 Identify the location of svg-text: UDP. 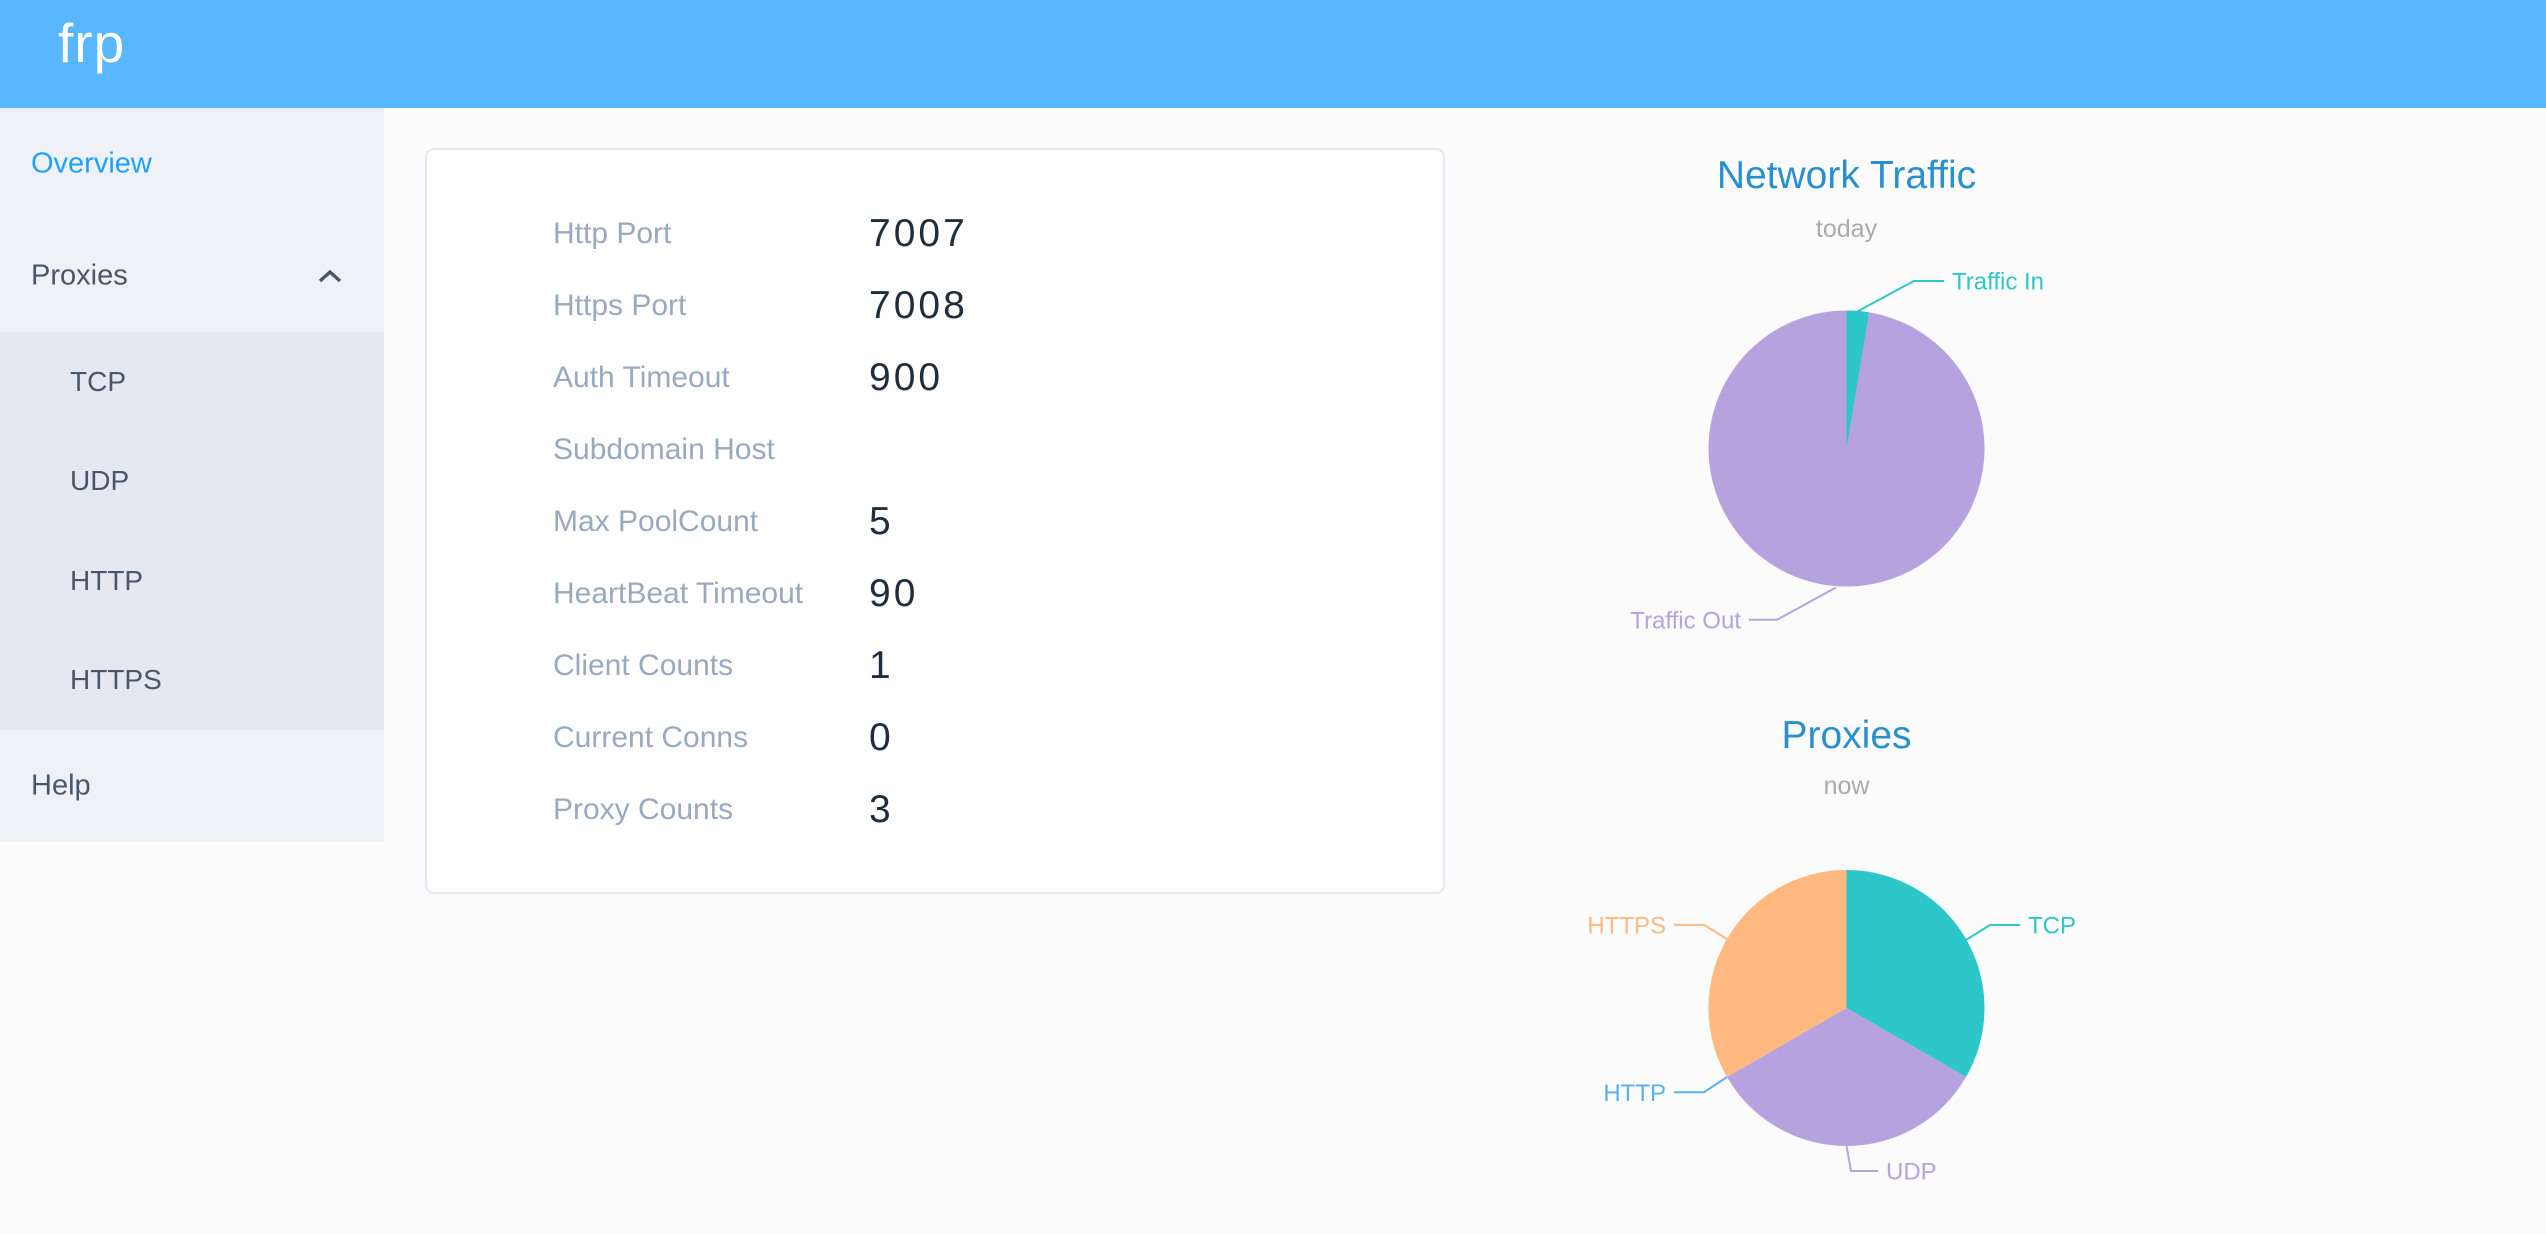
(1911, 1172).